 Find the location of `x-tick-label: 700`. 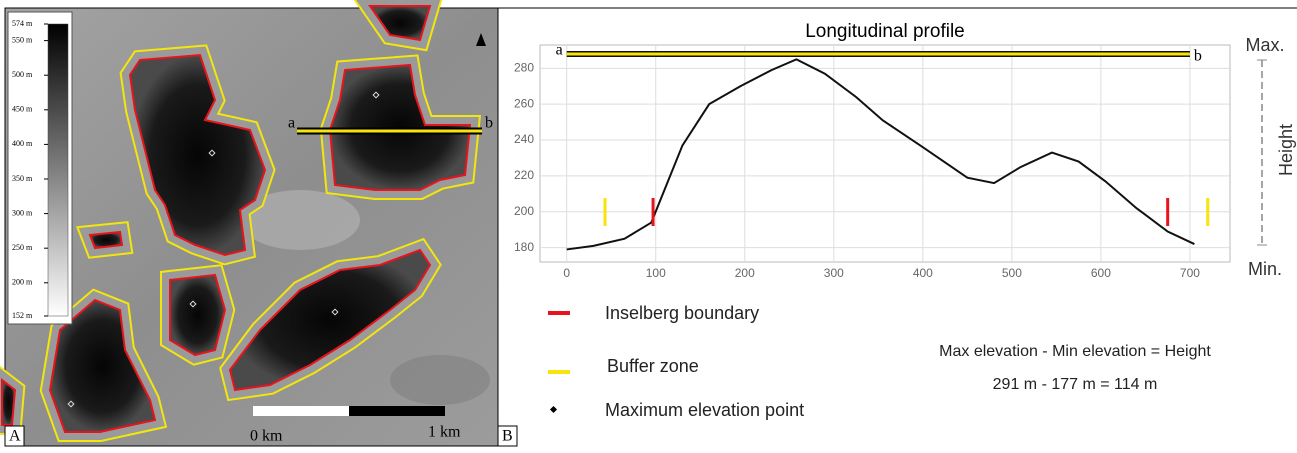

x-tick-label: 700 is located at coordinates (1190, 273).